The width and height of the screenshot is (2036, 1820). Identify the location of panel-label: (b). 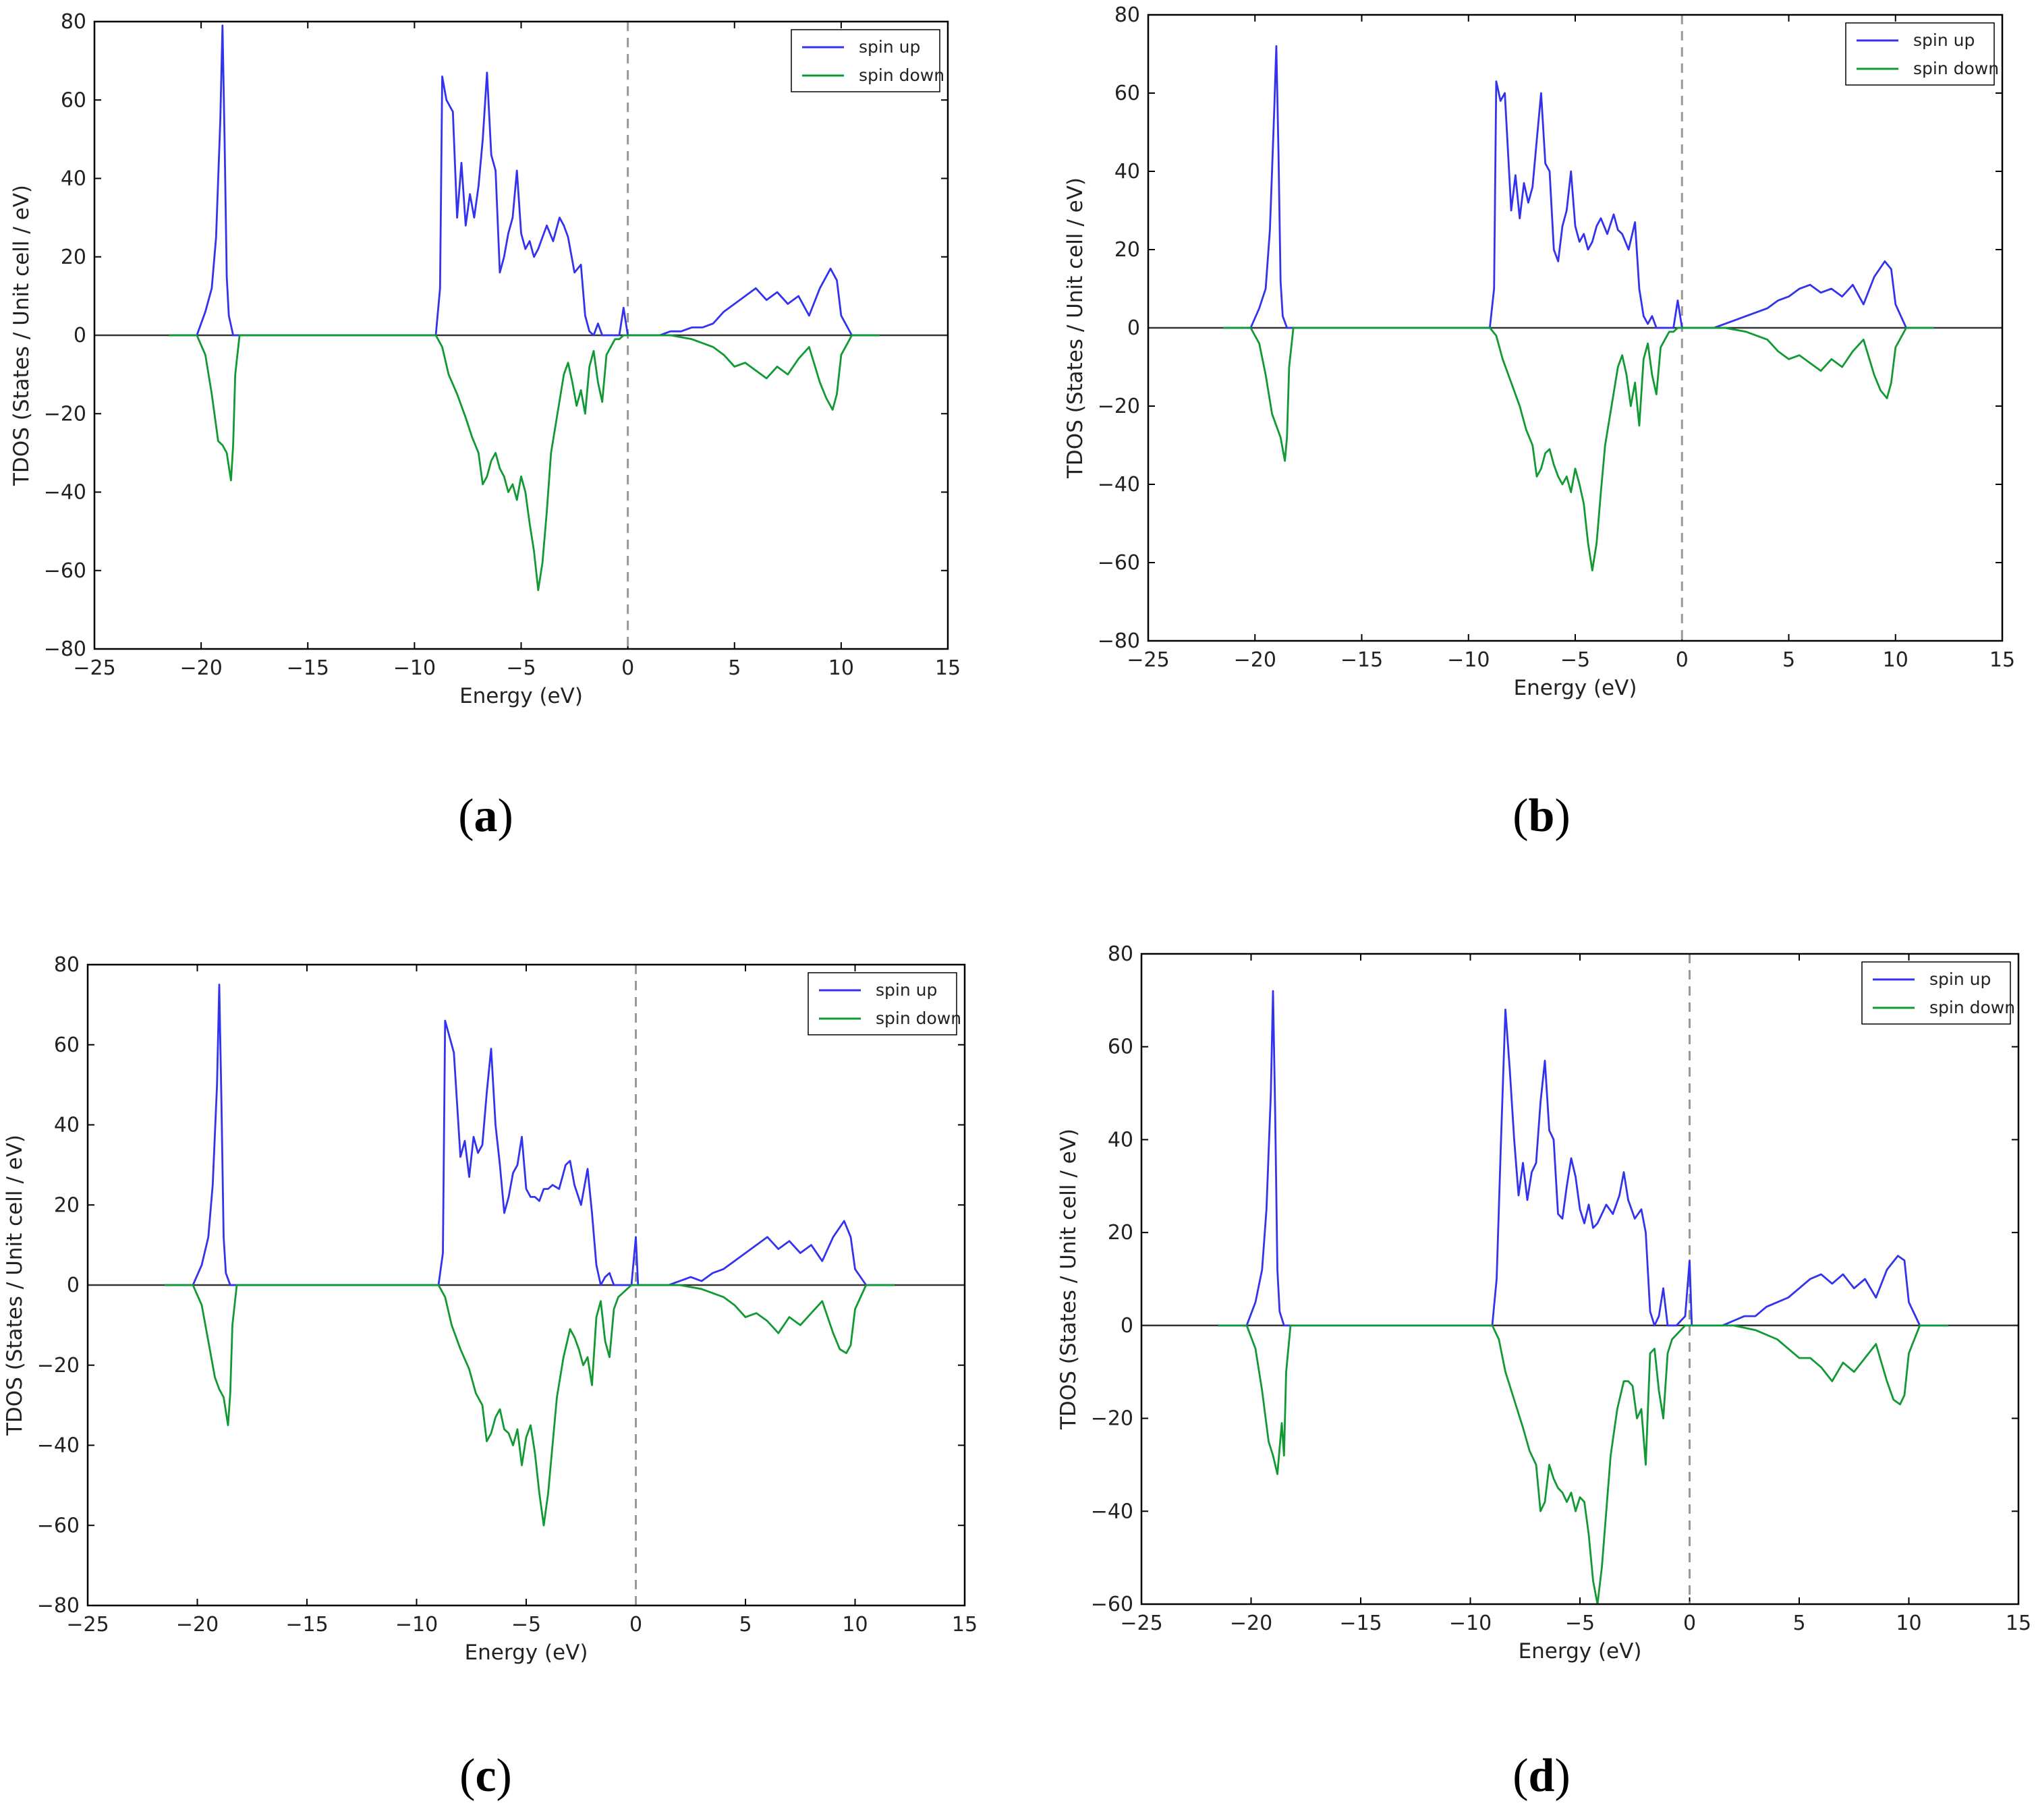
(1541, 816).